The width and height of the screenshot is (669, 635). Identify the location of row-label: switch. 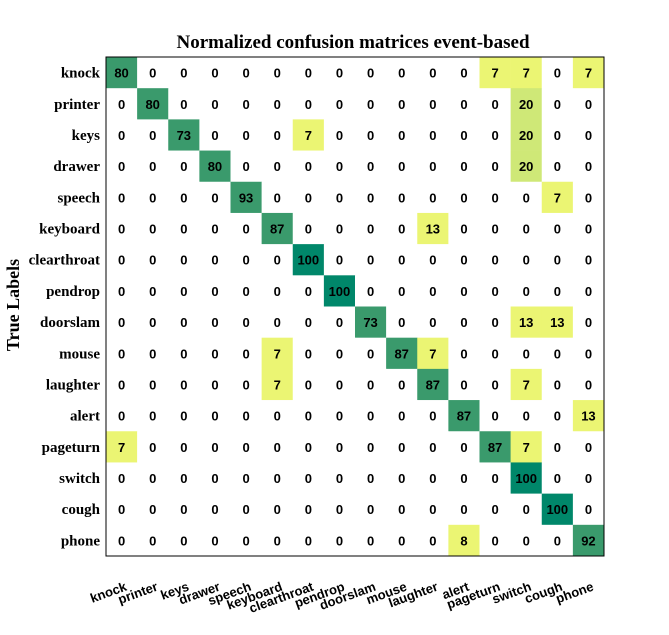
(79, 479).